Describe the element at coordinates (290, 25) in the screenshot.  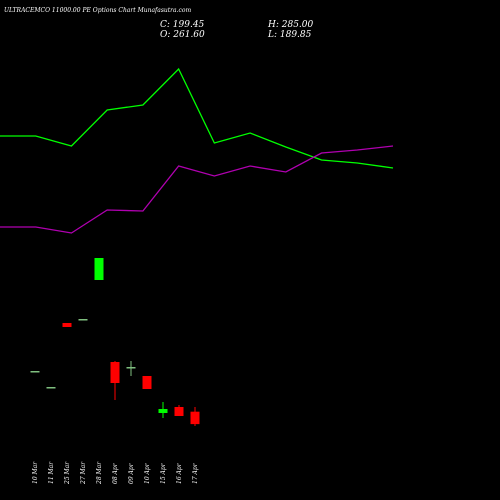
I see `high-info: H: 285.00` at that location.